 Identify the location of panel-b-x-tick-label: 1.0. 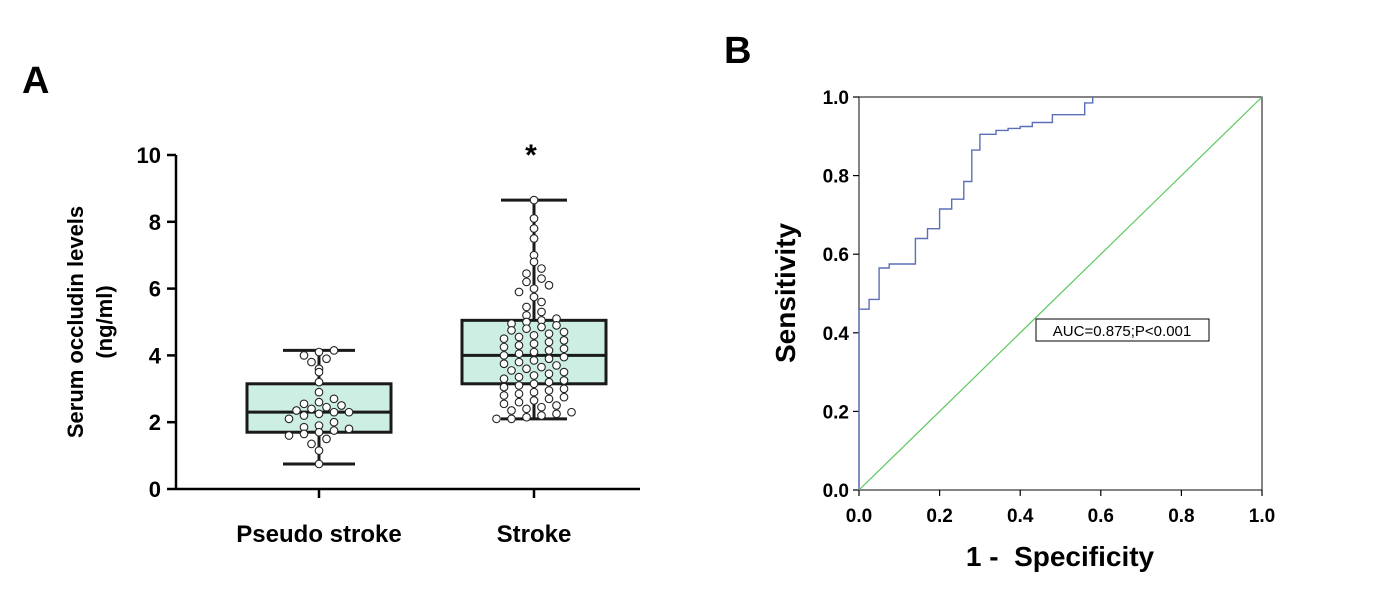
(1262, 516).